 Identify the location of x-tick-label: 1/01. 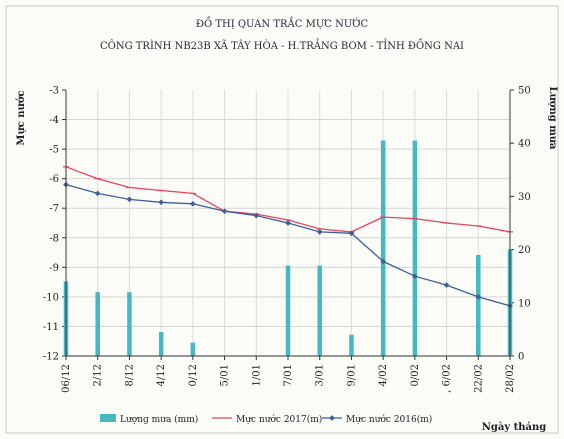
(256, 375).